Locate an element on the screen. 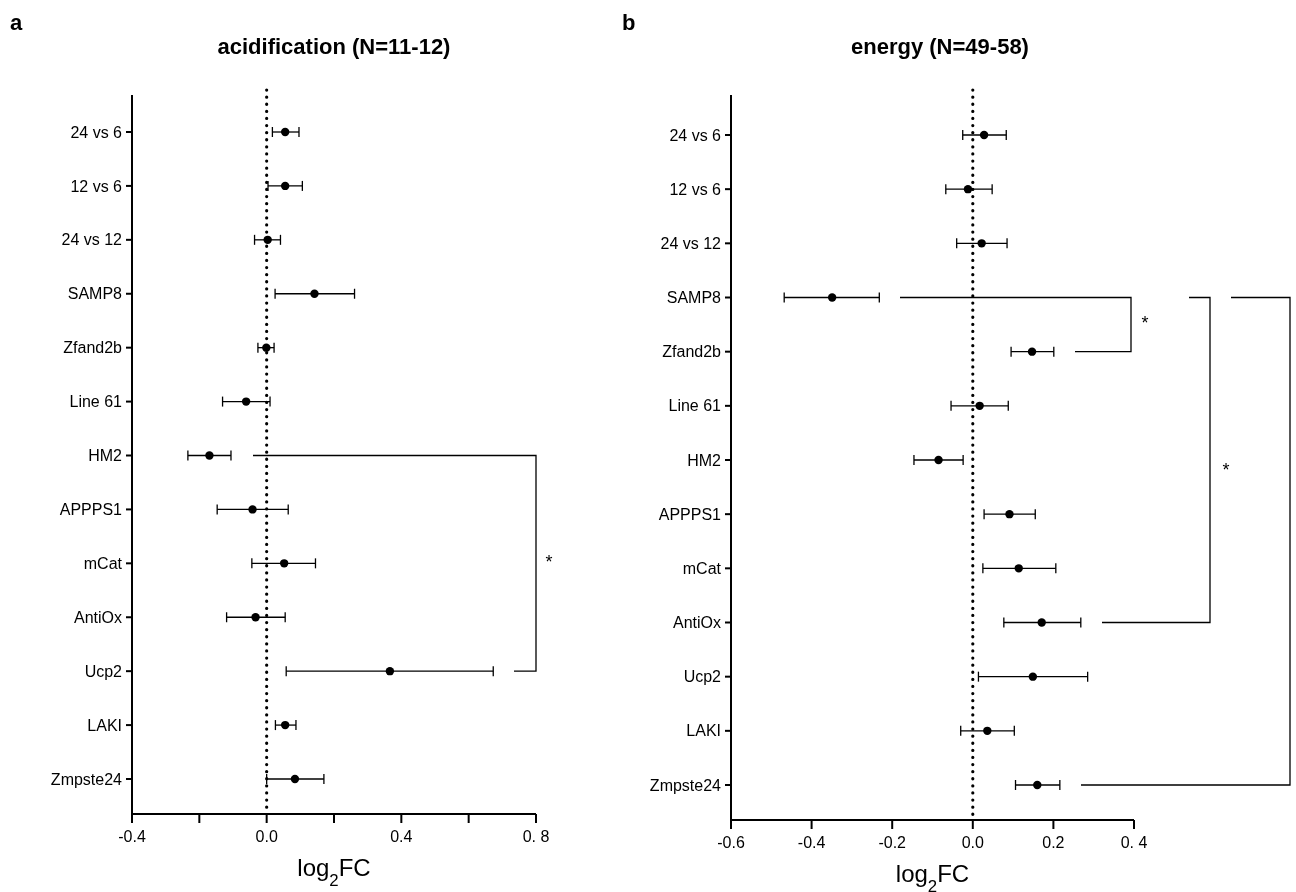 The height and width of the screenshot is (892, 1296). x-tick-label: 0. 4 is located at coordinates (1134, 842).